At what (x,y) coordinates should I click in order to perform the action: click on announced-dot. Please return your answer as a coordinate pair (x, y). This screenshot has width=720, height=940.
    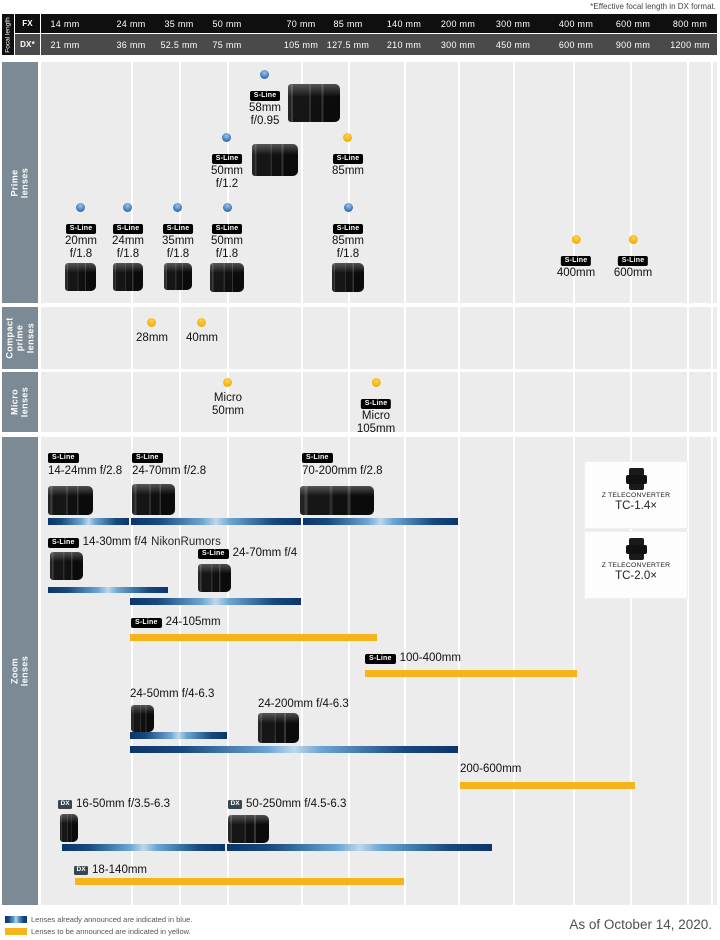
    Looking at the image, I should click on (348, 207).